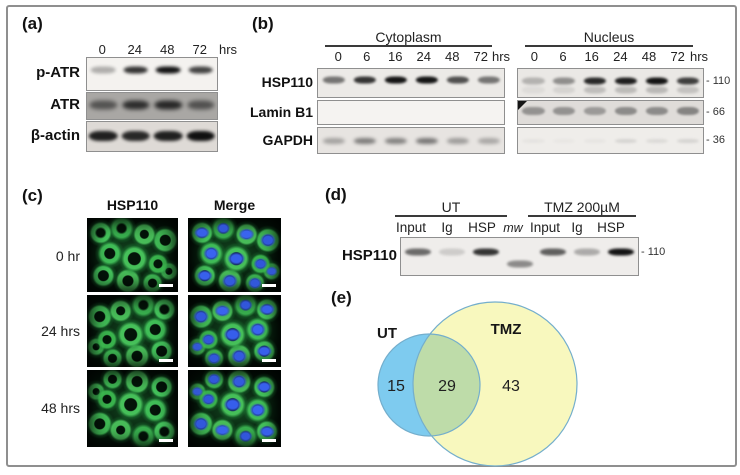 Image resolution: width=740 pixels, height=475 pixels. I want to click on micro-image-merge-24hrs, so click(234, 331).